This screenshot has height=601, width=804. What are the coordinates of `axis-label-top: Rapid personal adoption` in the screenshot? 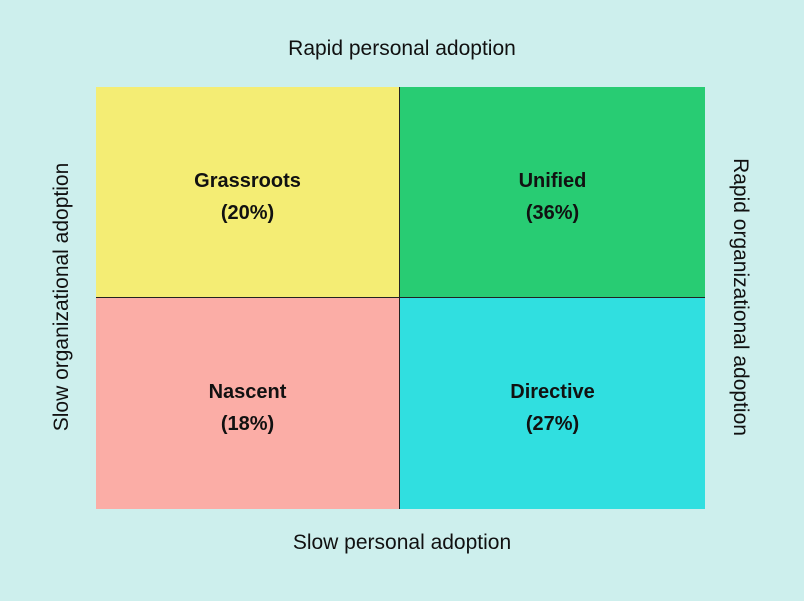 It's located at (402, 48).